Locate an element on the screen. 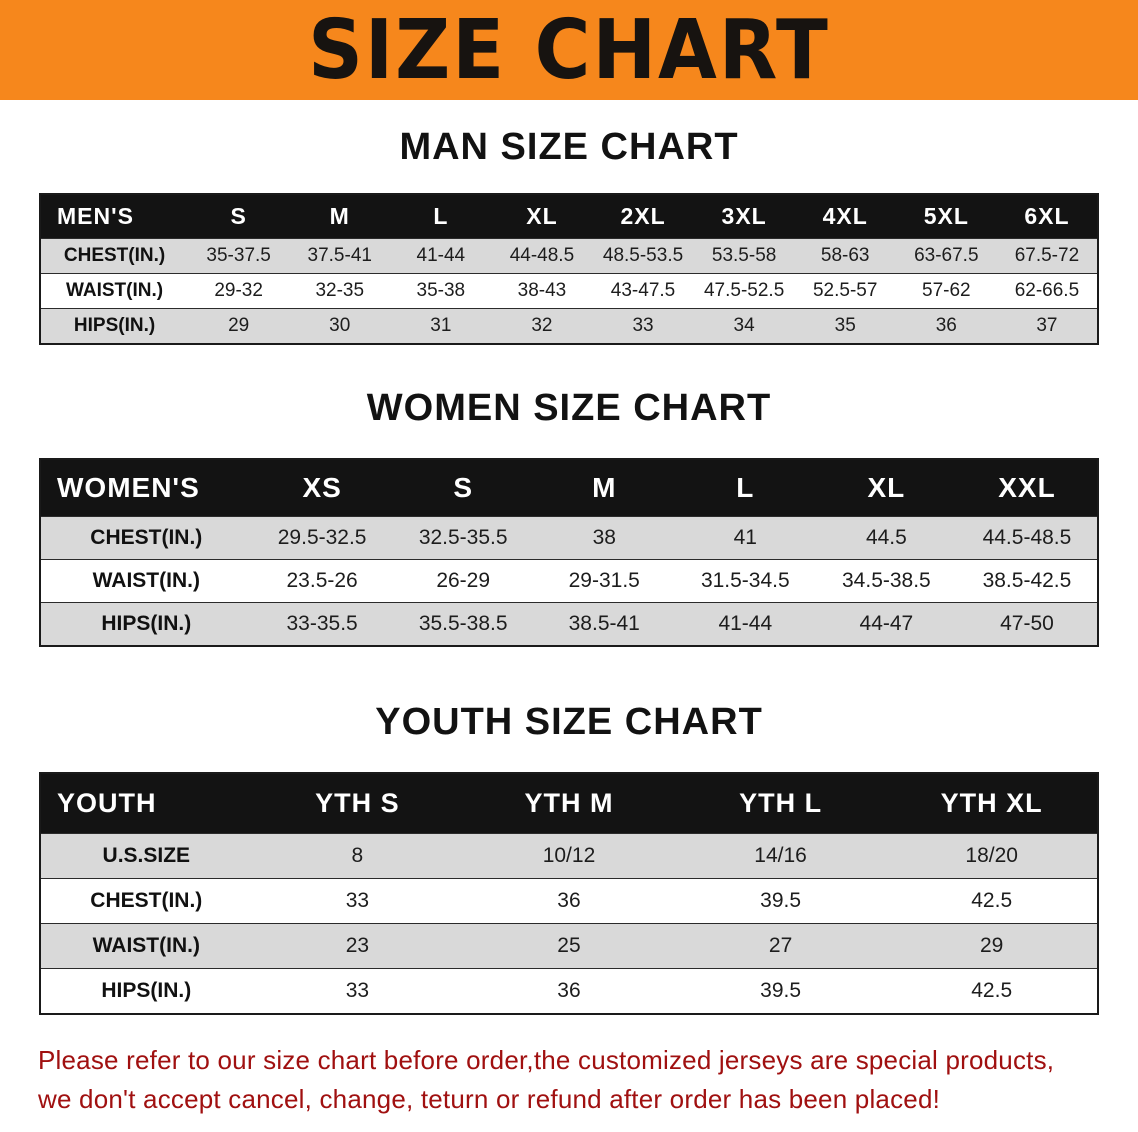 The image size is (1138, 1132). cell-value: 37 is located at coordinates (1047, 326).